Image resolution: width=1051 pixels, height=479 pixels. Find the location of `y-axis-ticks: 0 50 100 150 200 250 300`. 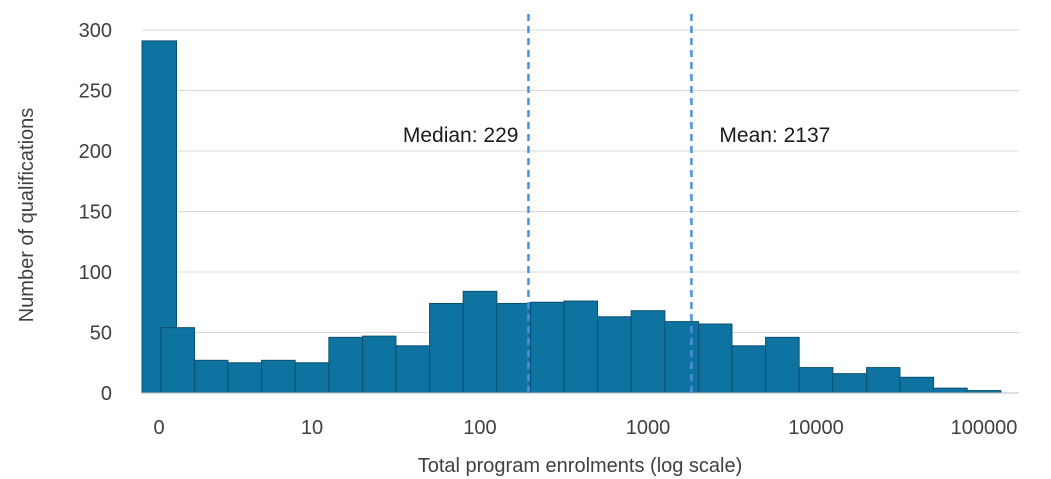

y-axis-ticks: 0 50 100 150 200 250 300 is located at coordinates (95, 212).